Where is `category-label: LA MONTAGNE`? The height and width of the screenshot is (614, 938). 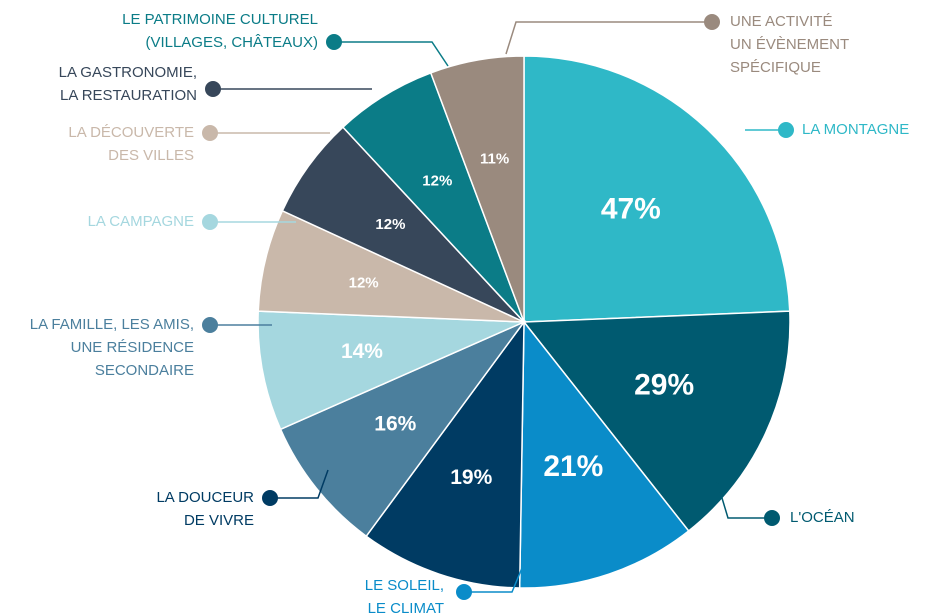 category-label: LA MONTAGNE is located at coordinates (855, 129).